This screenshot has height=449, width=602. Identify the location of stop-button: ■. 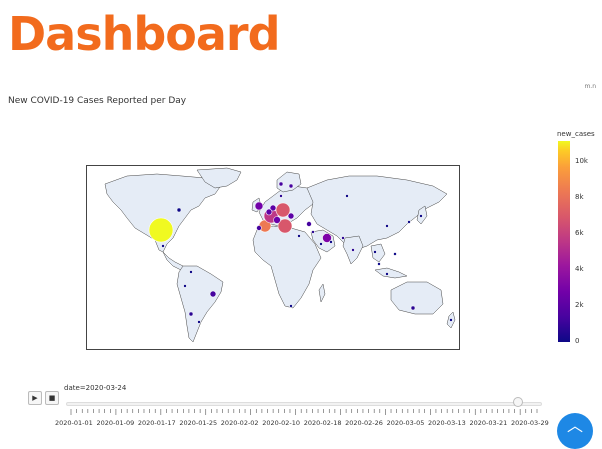
(52, 398).